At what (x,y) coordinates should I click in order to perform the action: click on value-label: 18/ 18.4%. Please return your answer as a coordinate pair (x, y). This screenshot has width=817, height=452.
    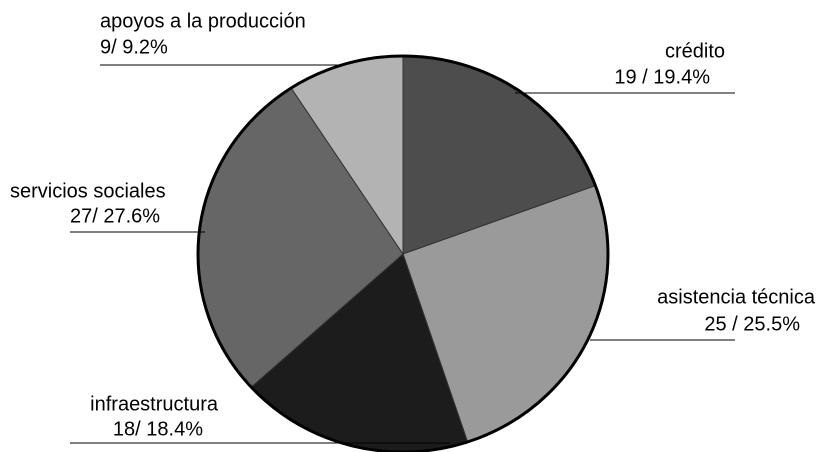
    Looking at the image, I should click on (158, 429).